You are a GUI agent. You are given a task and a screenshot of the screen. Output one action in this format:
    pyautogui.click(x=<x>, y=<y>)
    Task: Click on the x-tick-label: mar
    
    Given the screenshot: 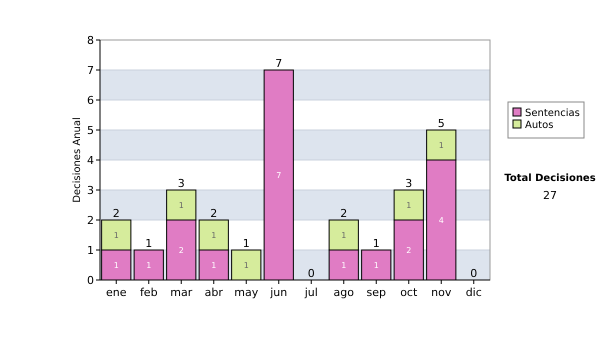 What is the action you would take?
    pyautogui.click(x=181, y=292)
    